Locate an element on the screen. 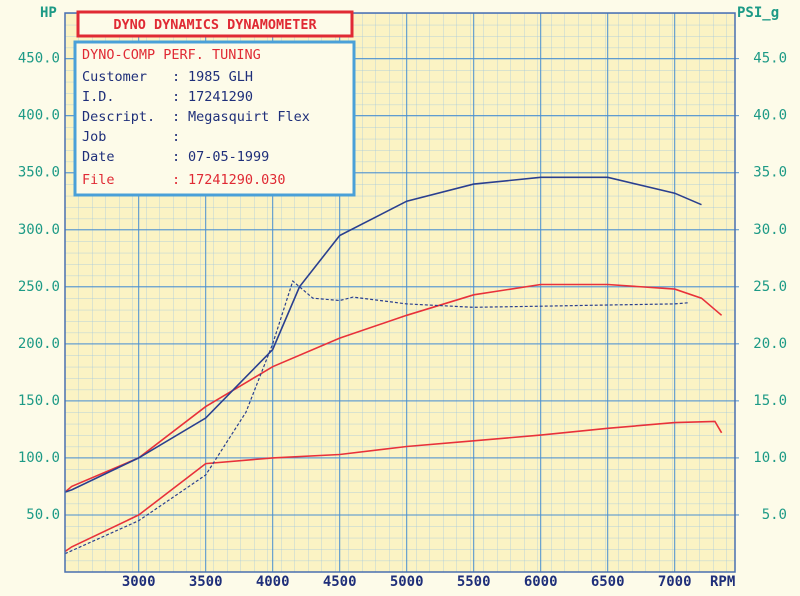 This screenshot has width=800, height=596. x-axis-label: RPM is located at coordinates (722, 582).